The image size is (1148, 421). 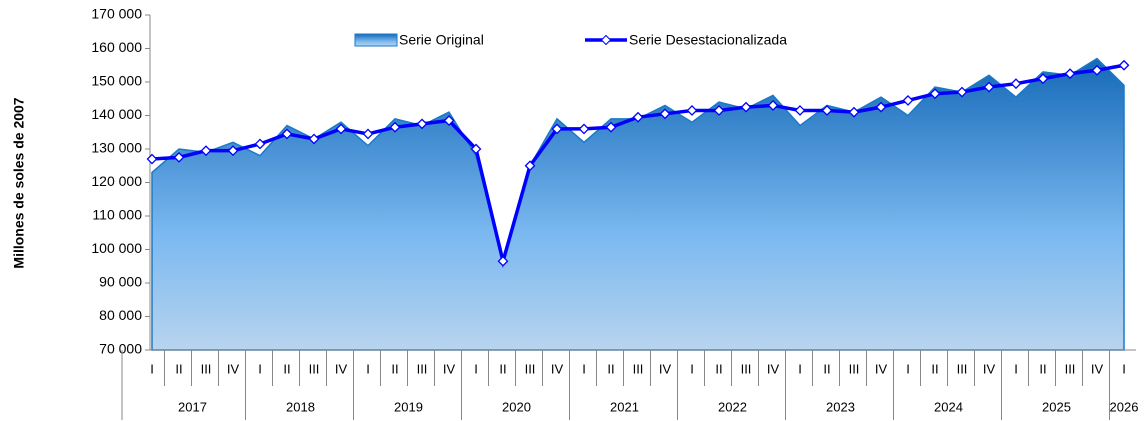 What do you see at coordinates (948, 406) in the screenshot?
I see `year-label: 2024` at bounding box center [948, 406].